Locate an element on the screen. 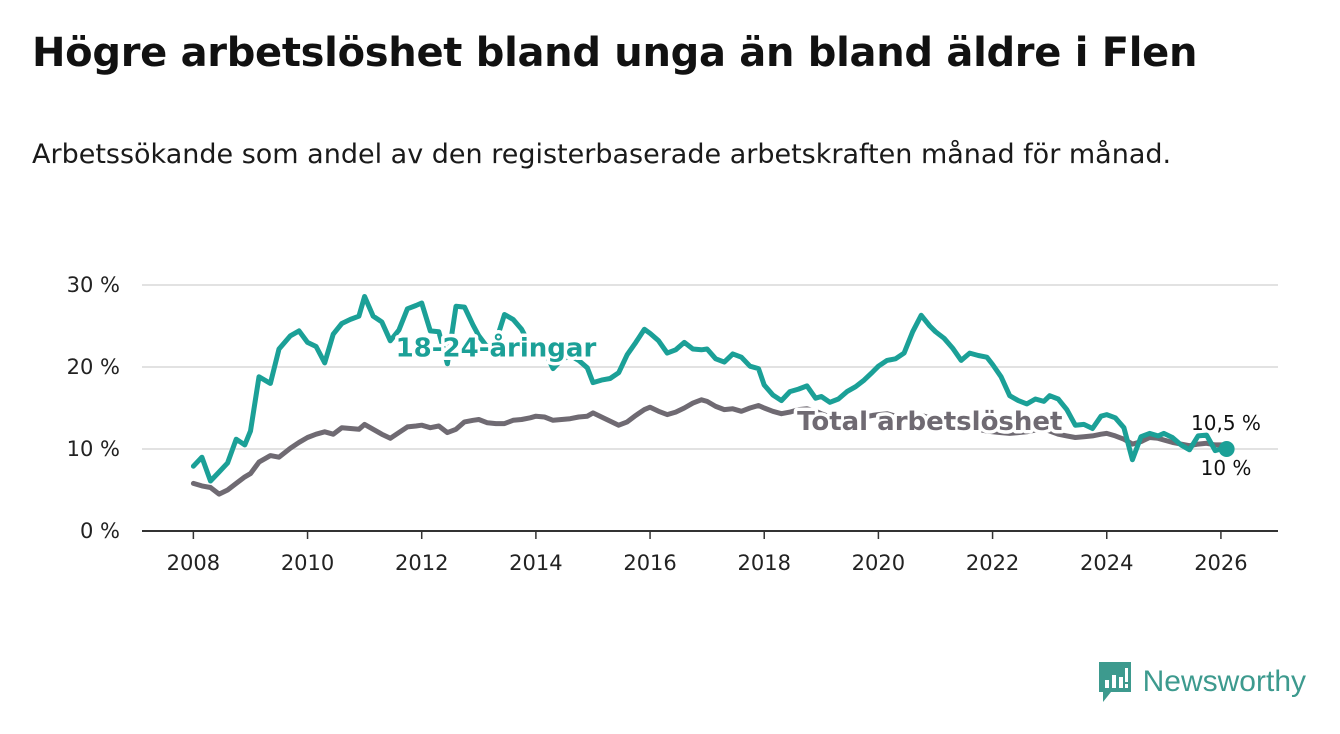  x-tick-label: 2024 is located at coordinates (1106, 563).